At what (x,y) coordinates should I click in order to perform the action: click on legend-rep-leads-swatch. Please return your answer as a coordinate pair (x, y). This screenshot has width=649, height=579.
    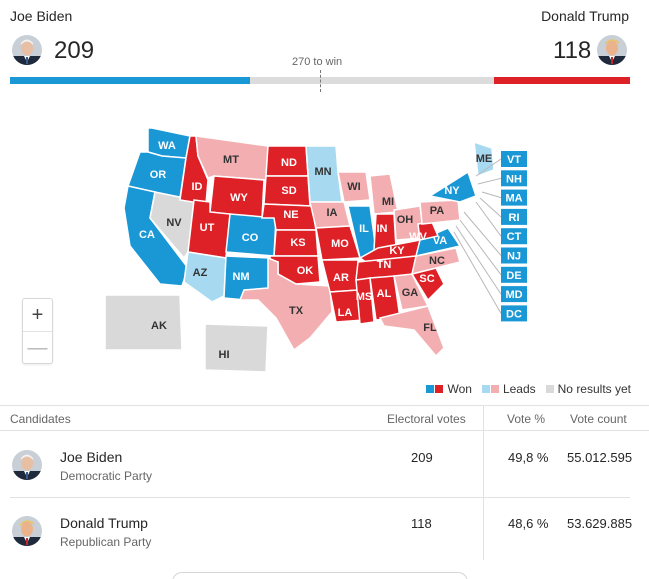
    Looking at the image, I should click on (494, 389).